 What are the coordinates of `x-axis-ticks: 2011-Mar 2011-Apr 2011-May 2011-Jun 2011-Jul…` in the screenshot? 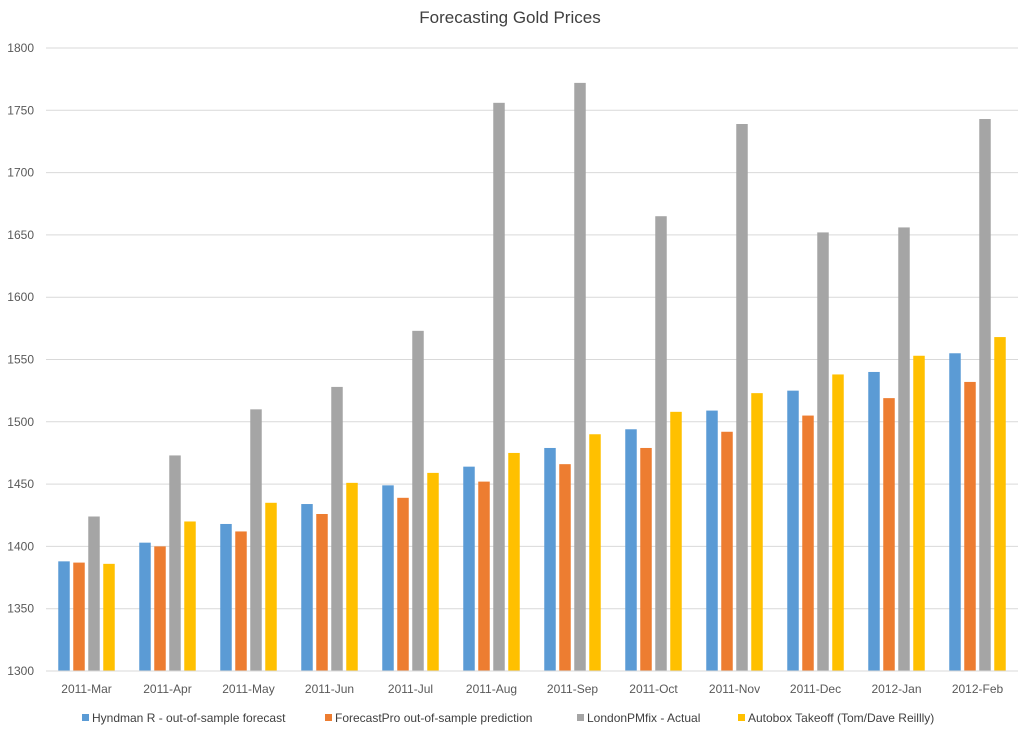 It's located at (532, 689).